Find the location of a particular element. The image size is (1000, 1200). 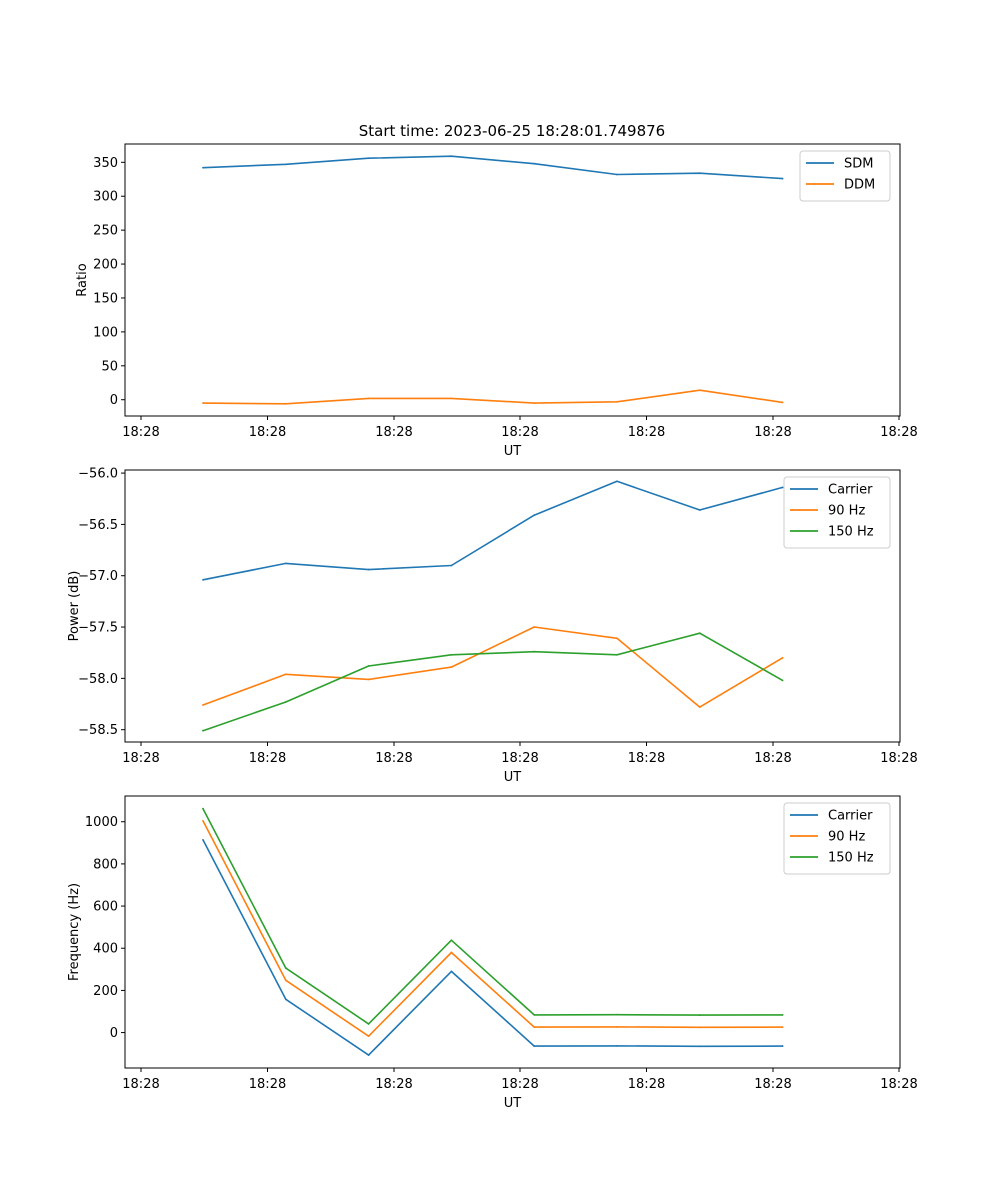

y-tick-label: 400 is located at coordinates (105, 949).